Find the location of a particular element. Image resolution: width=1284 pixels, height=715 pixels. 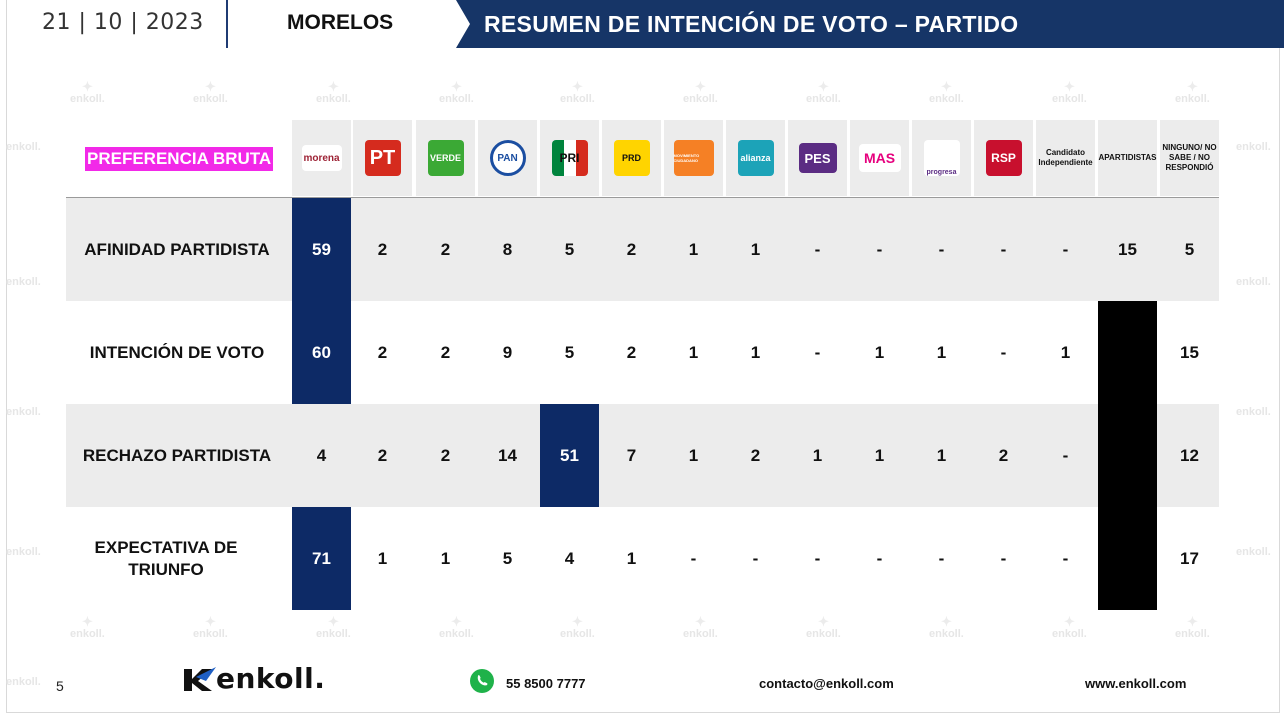

mas-logo-icon: MAS is located at coordinates (879, 158).